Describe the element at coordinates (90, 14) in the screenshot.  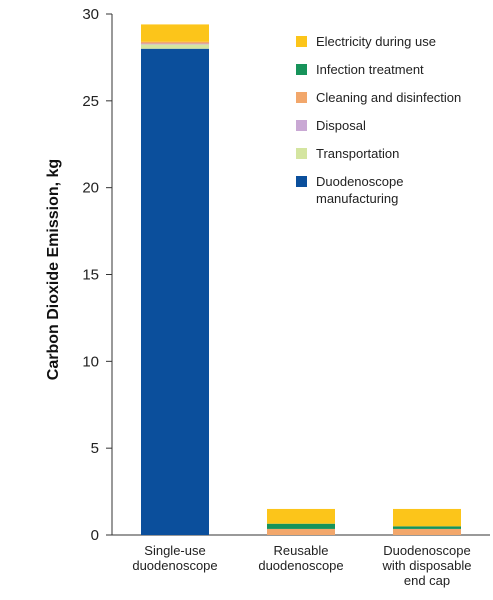
I see `y-tick-label: 30` at that location.